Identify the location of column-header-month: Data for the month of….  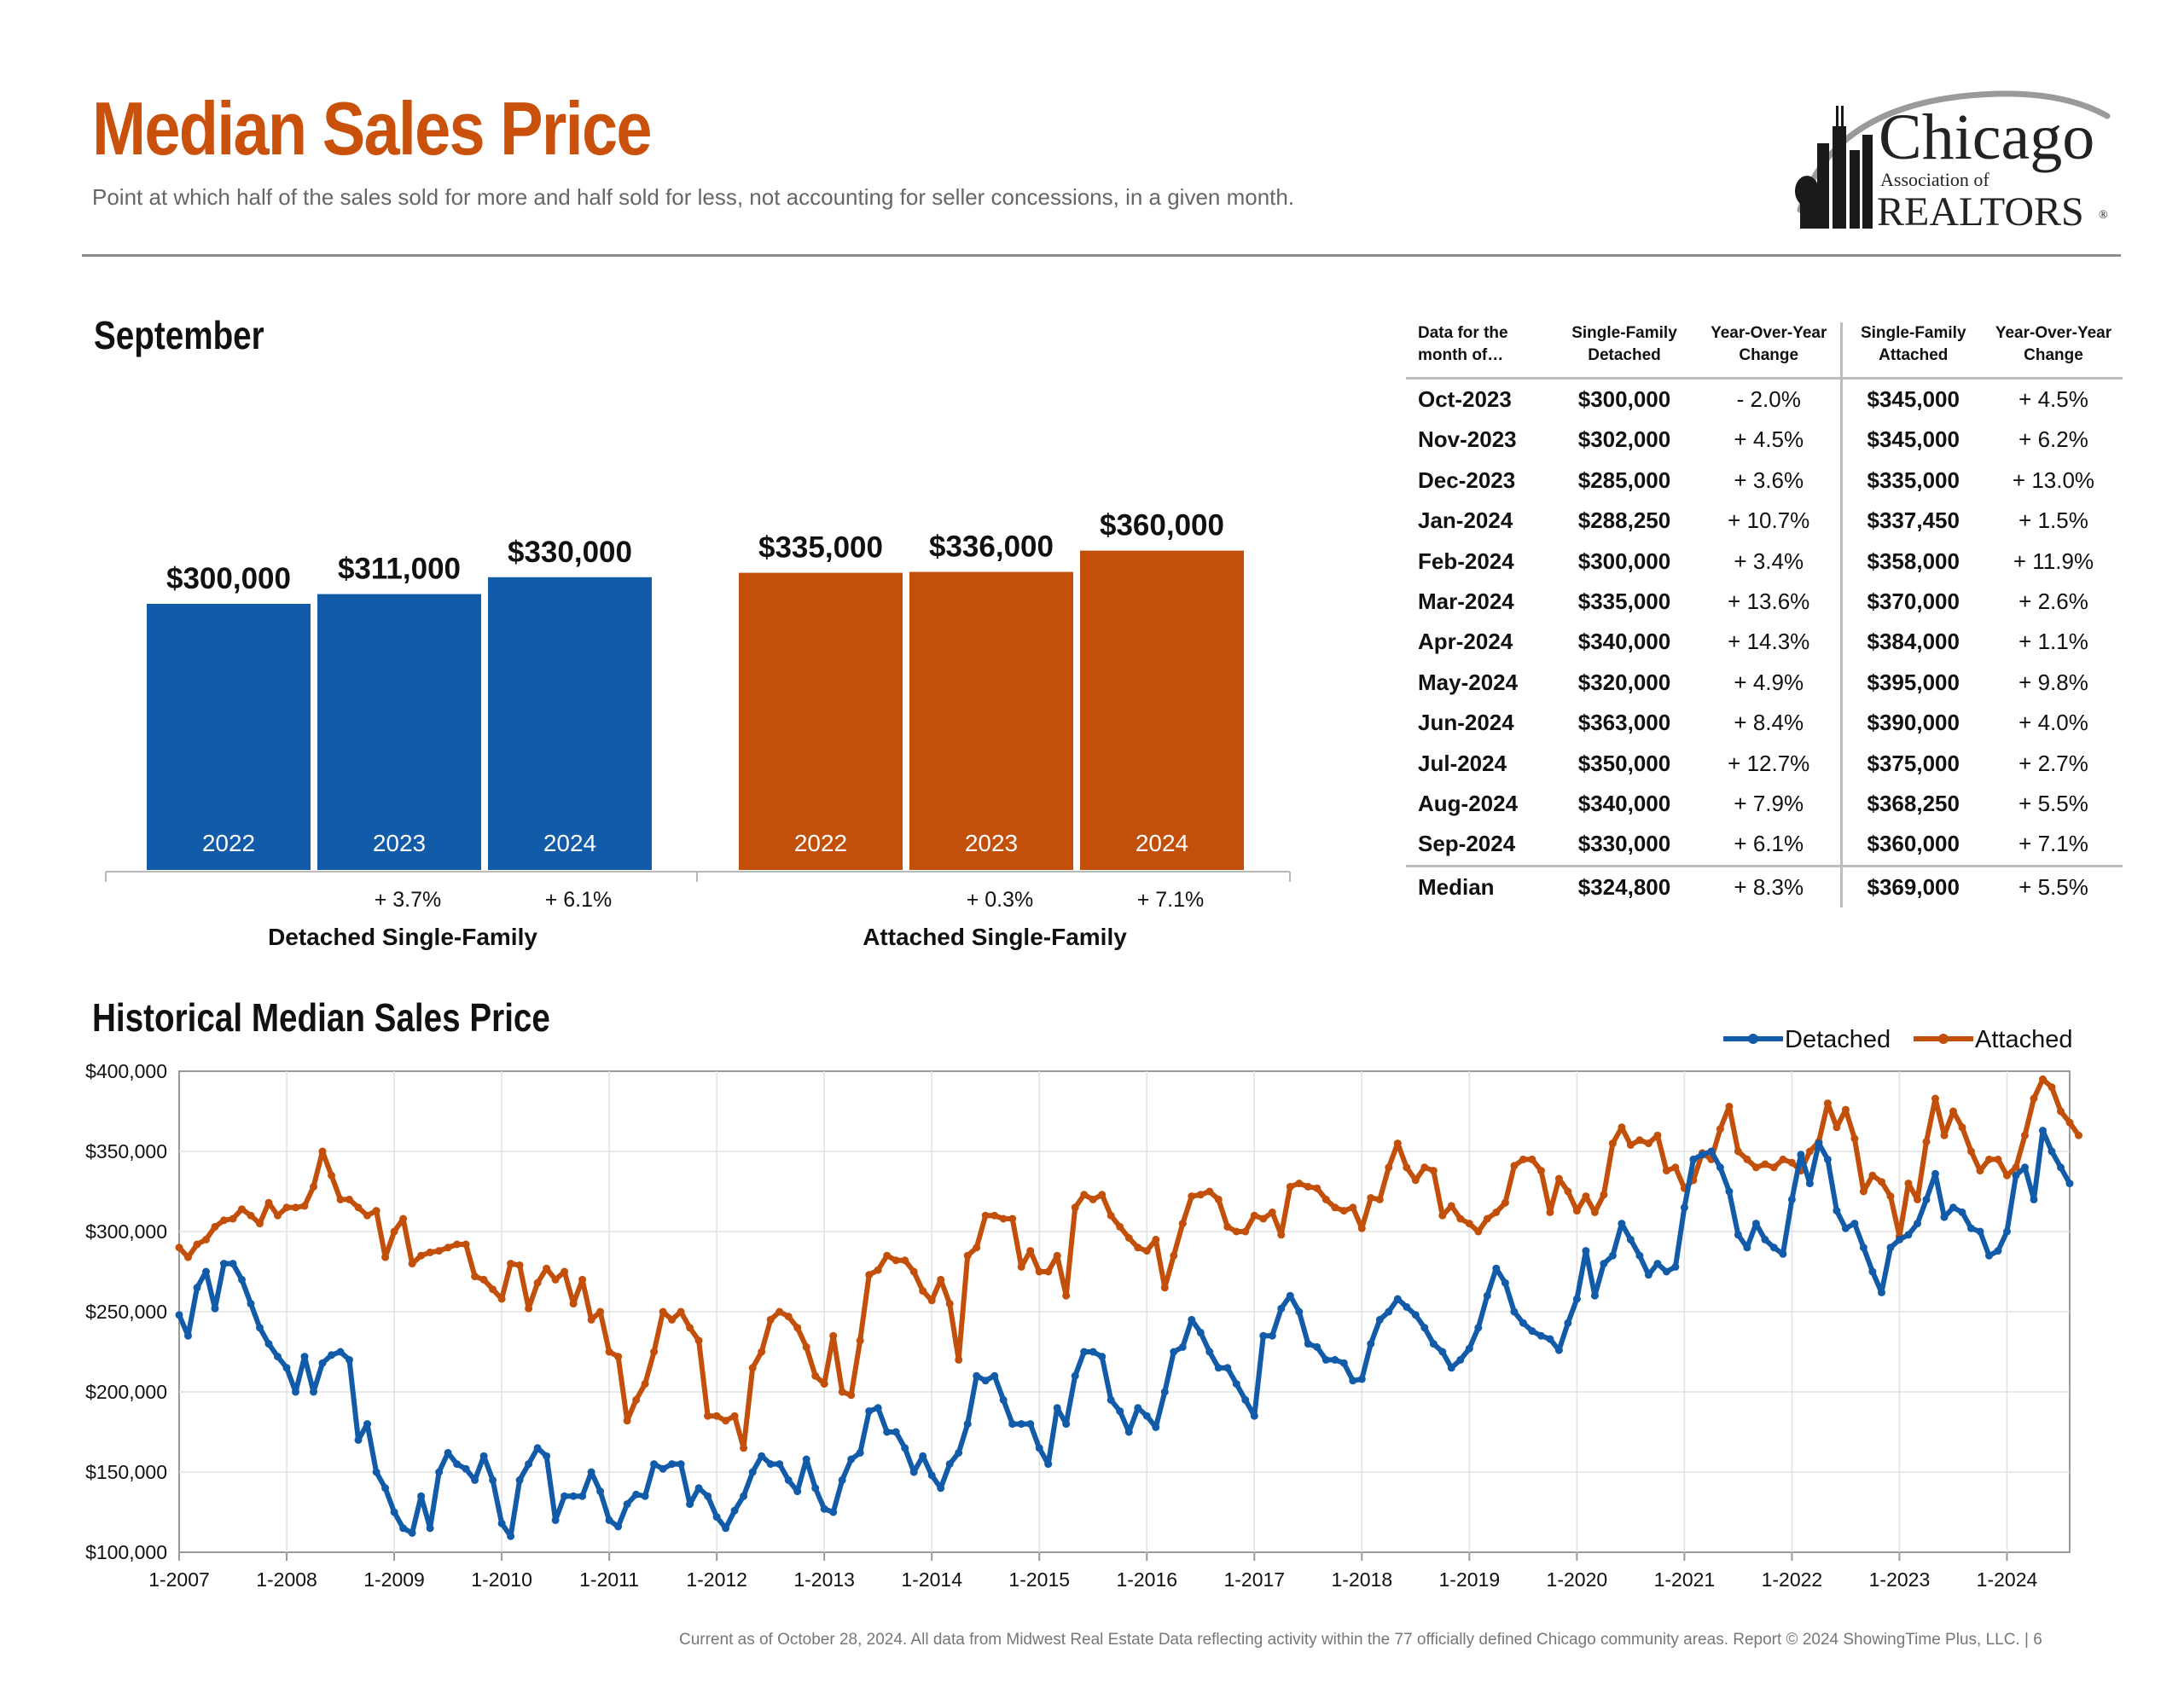
(1479, 351).